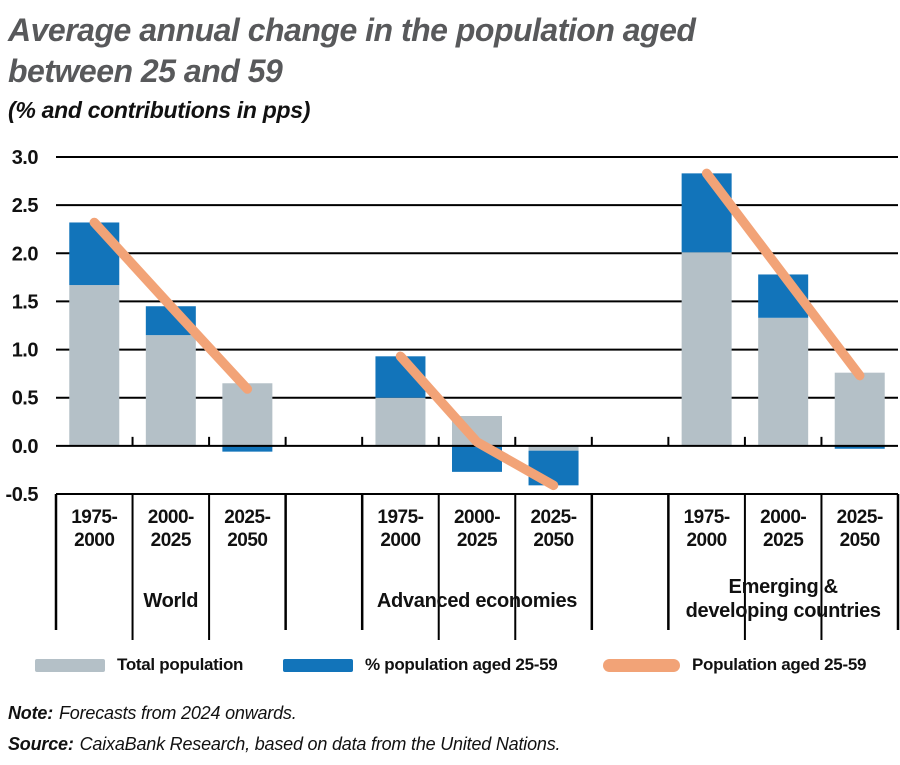 This screenshot has width=900, height=765. I want to click on y-tick-label: -0.5, so click(22, 495).